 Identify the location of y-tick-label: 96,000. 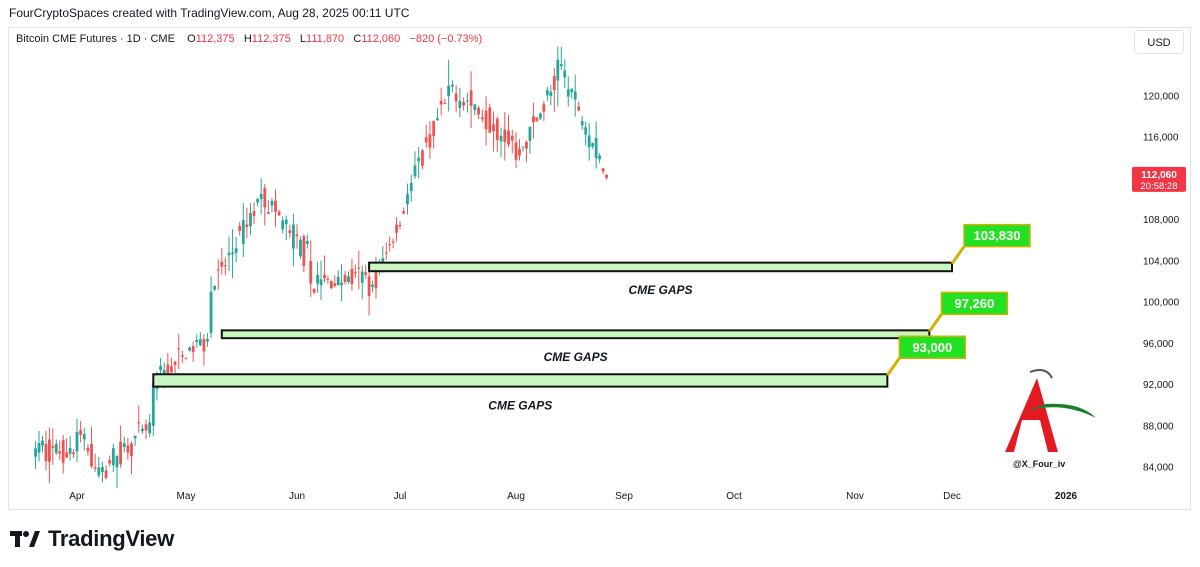
(1158, 344).